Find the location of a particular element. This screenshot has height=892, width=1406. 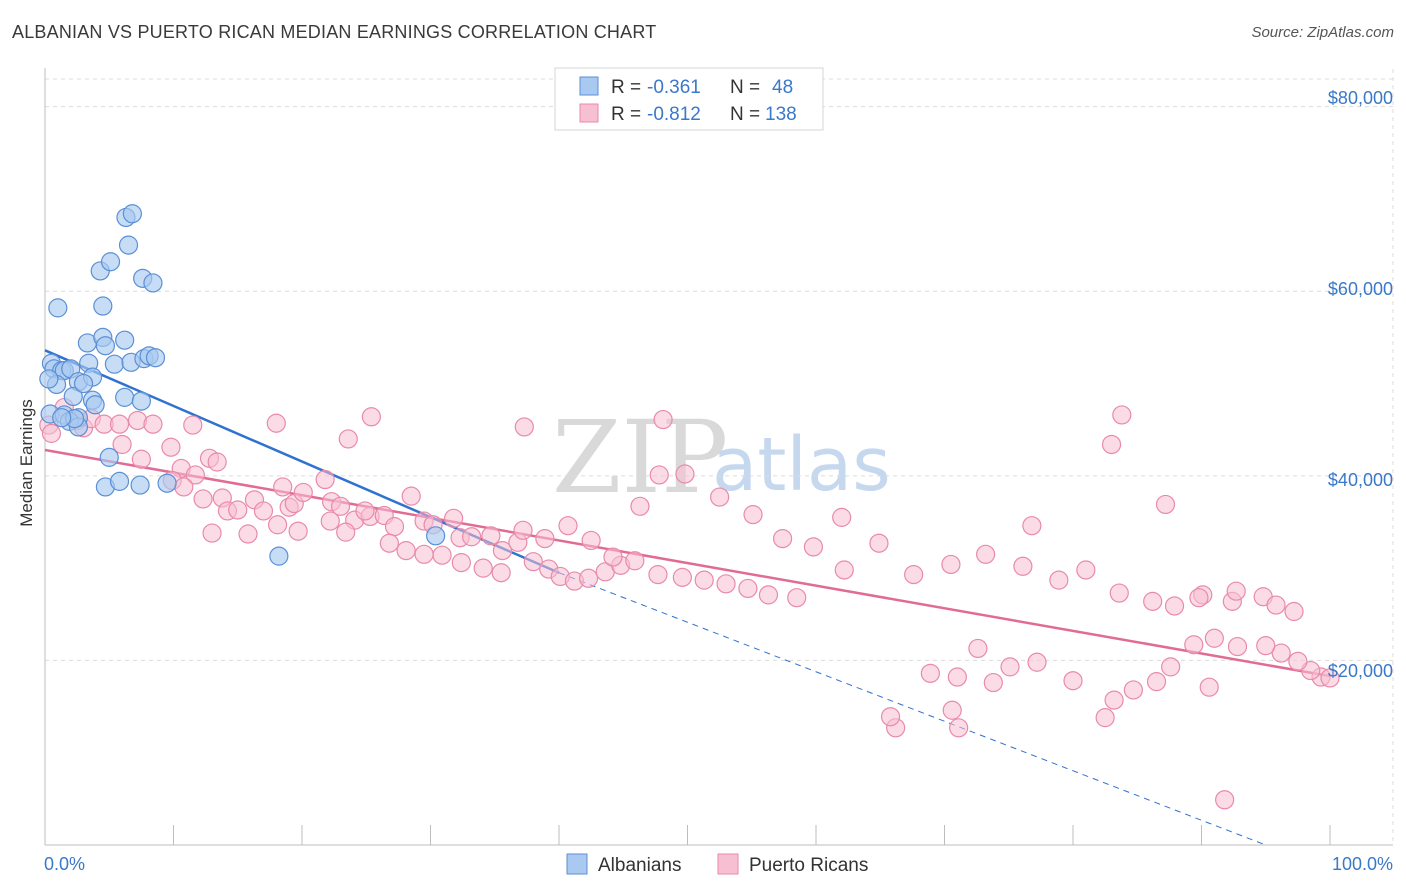

watermark-zip: ZIP is located at coordinates (640, 457).